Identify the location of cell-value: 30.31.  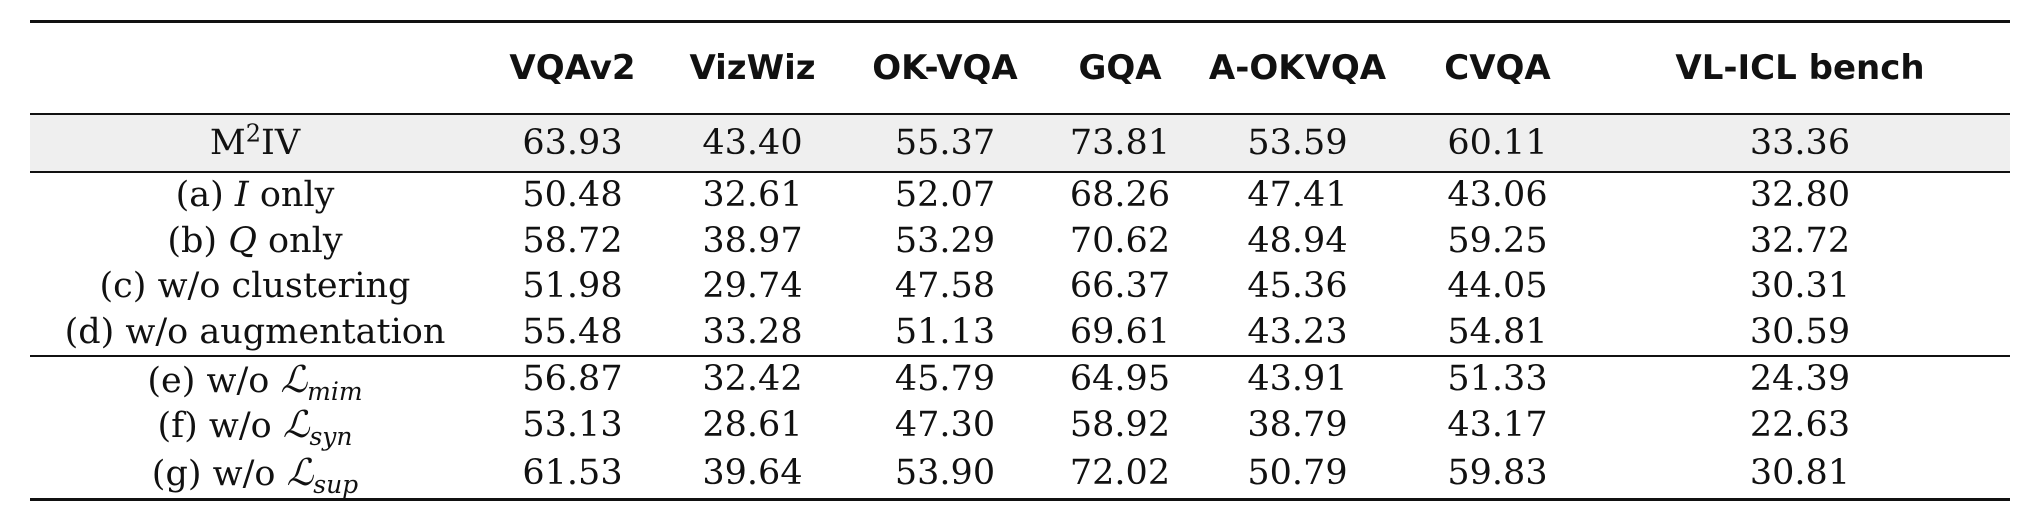
(1800, 286).